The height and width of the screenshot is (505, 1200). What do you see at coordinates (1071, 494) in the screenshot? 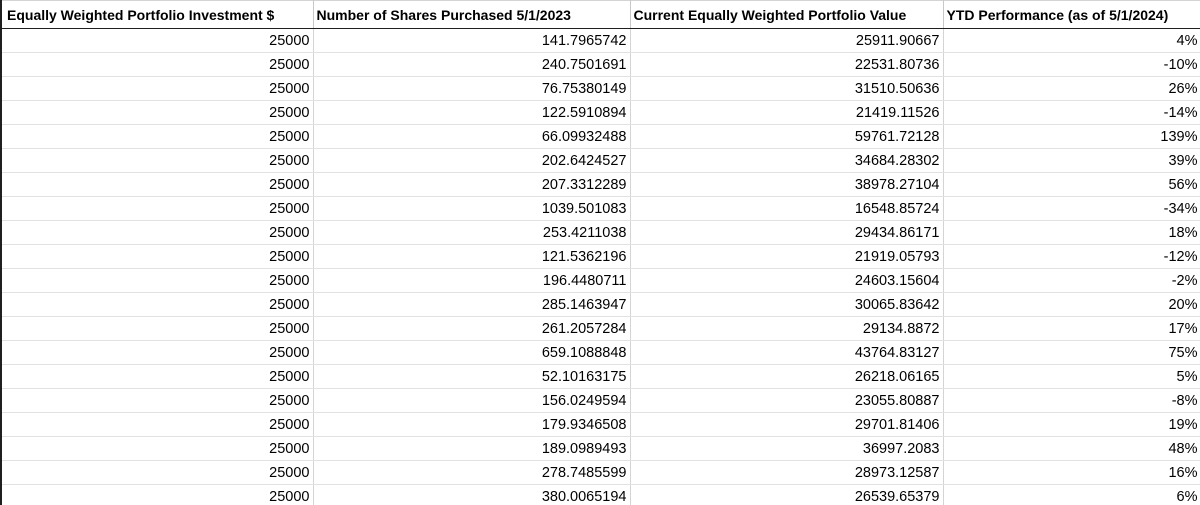
I see `cell-ytd-performance: 6%` at bounding box center [1071, 494].